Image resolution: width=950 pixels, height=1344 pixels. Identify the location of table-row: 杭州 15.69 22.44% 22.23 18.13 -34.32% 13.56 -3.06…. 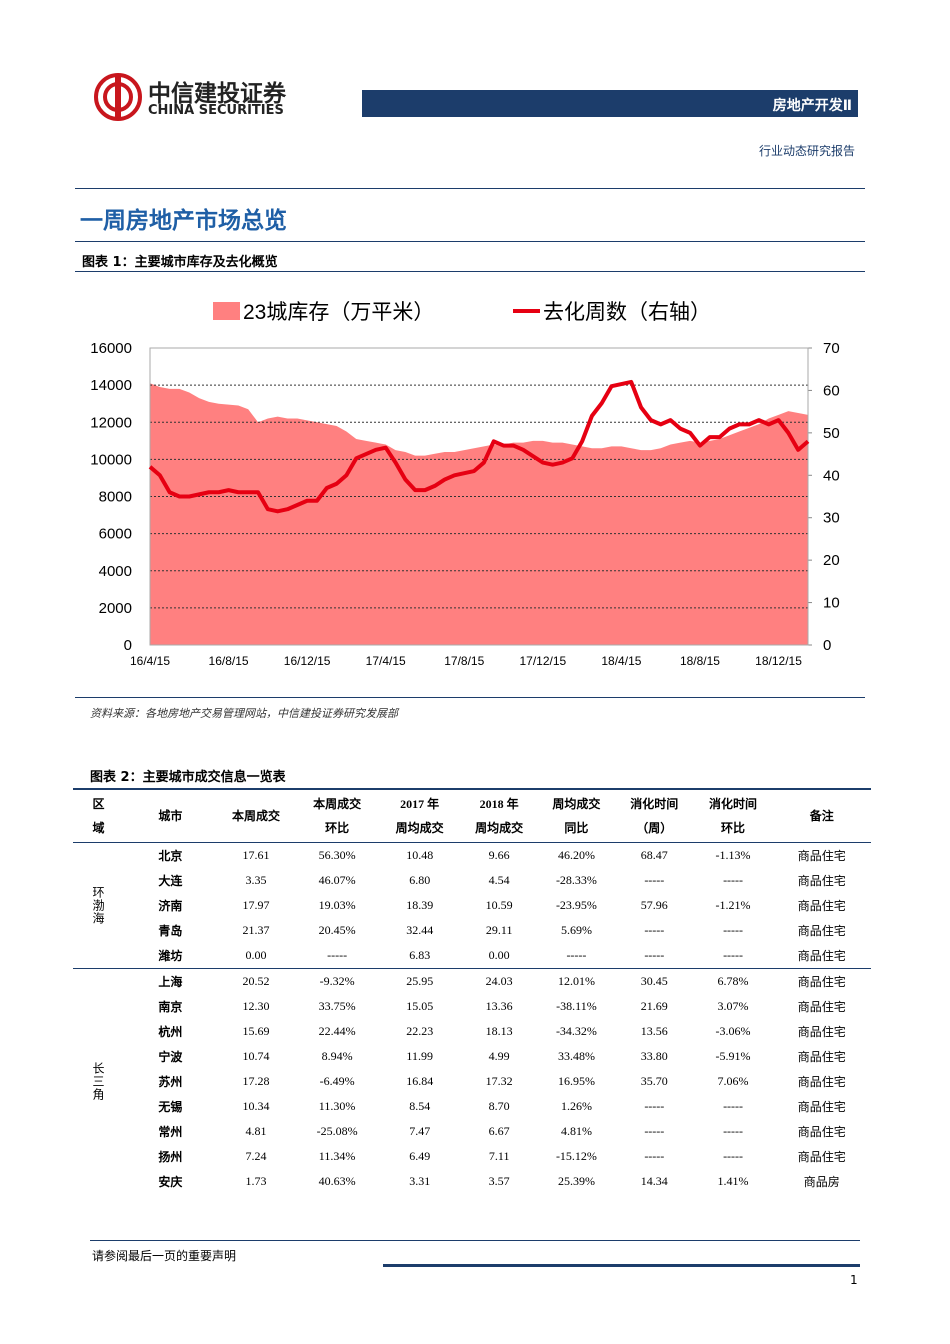
(472, 1031).